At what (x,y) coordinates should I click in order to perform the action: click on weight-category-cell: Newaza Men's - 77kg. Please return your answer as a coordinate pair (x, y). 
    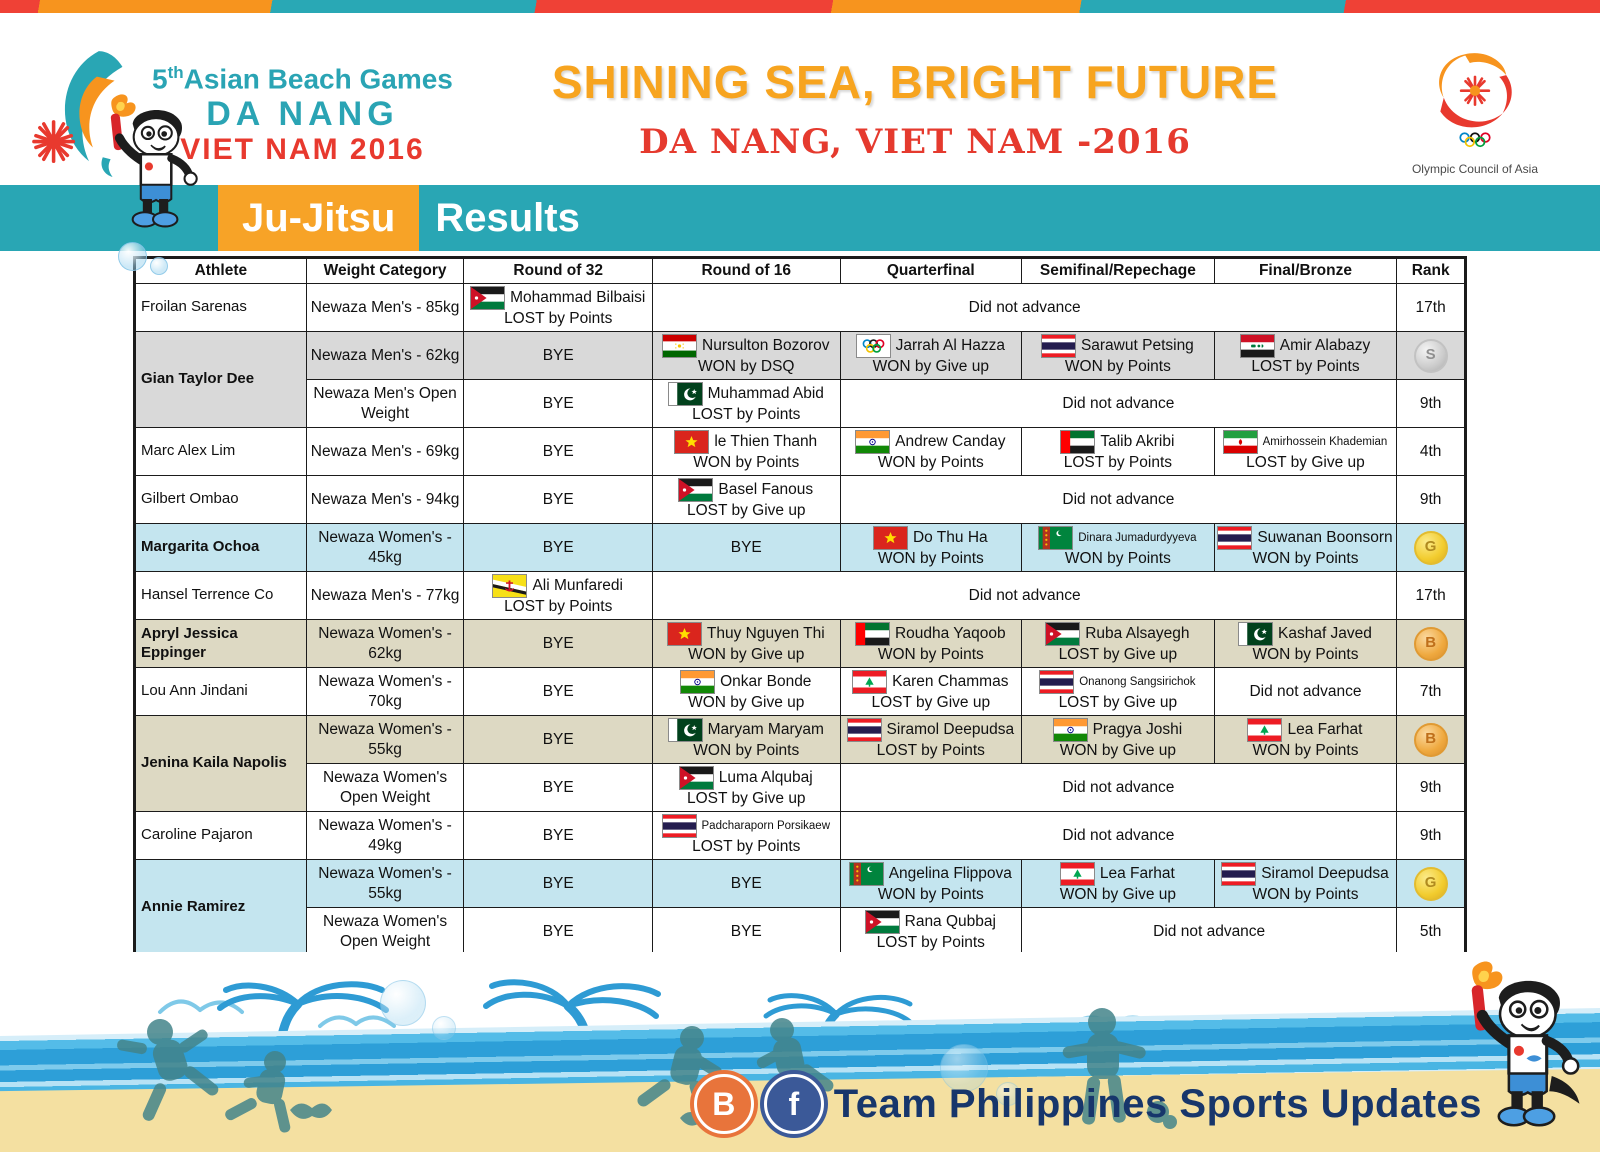
    Looking at the image, I should click on (385, 595).